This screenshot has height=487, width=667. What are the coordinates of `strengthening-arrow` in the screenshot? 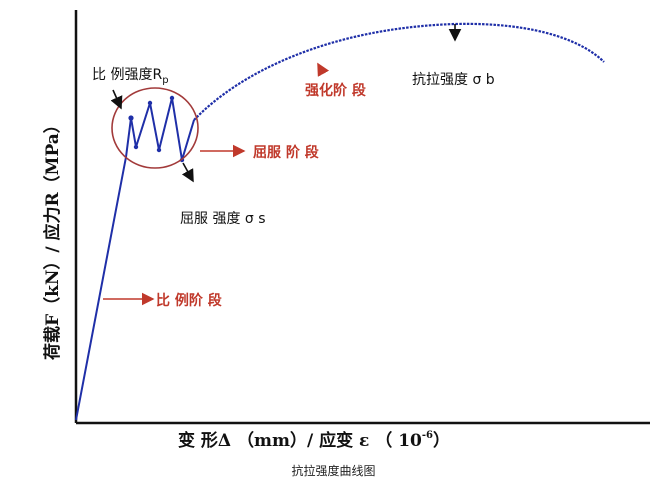 It's located at (323, 69).